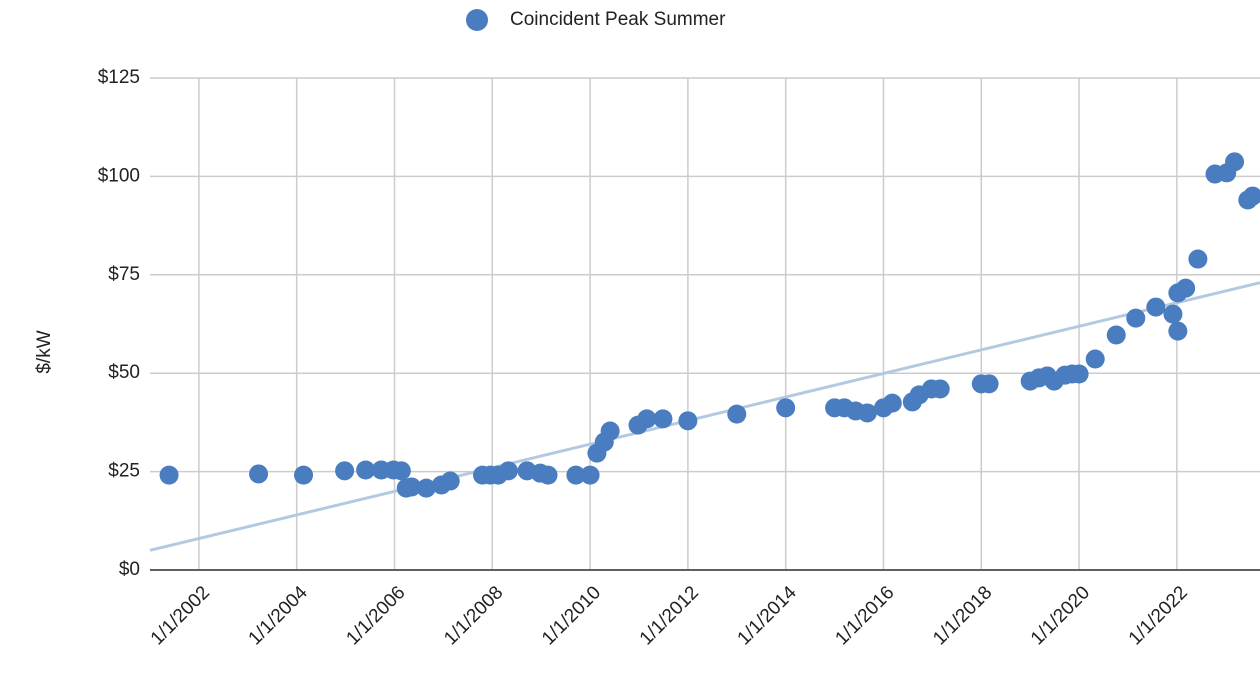  What do you see at coordinates (278, 615) in the screenshot?
I see `x-tick-label: 1/1/2004` at bounding box center [278, 615].